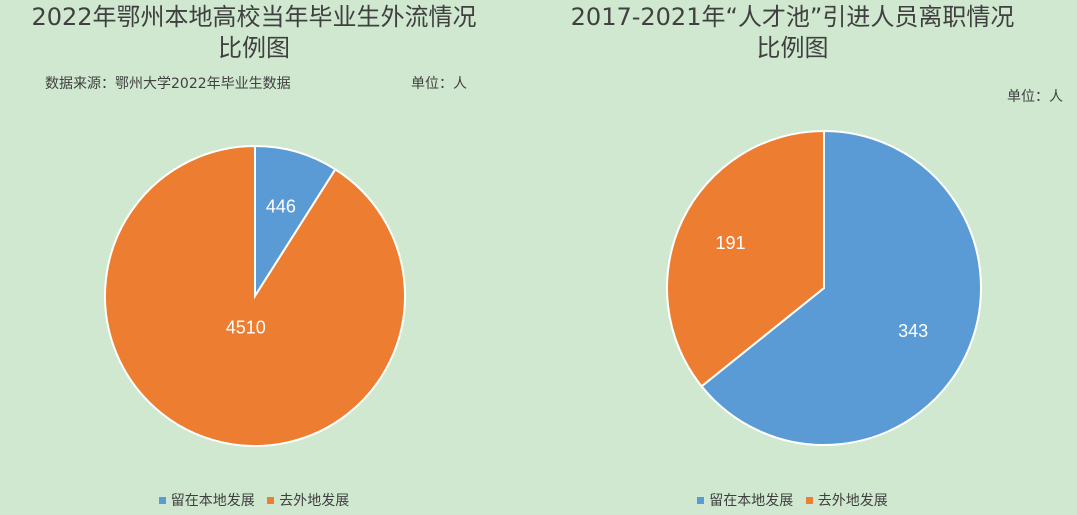  What do you see at coordinates (254, 17) in the screenshot?
I see `chart-left-title-line1: 2022年鄂州本地高校当年毕业生外流情况` at bounding box center [254, 17].